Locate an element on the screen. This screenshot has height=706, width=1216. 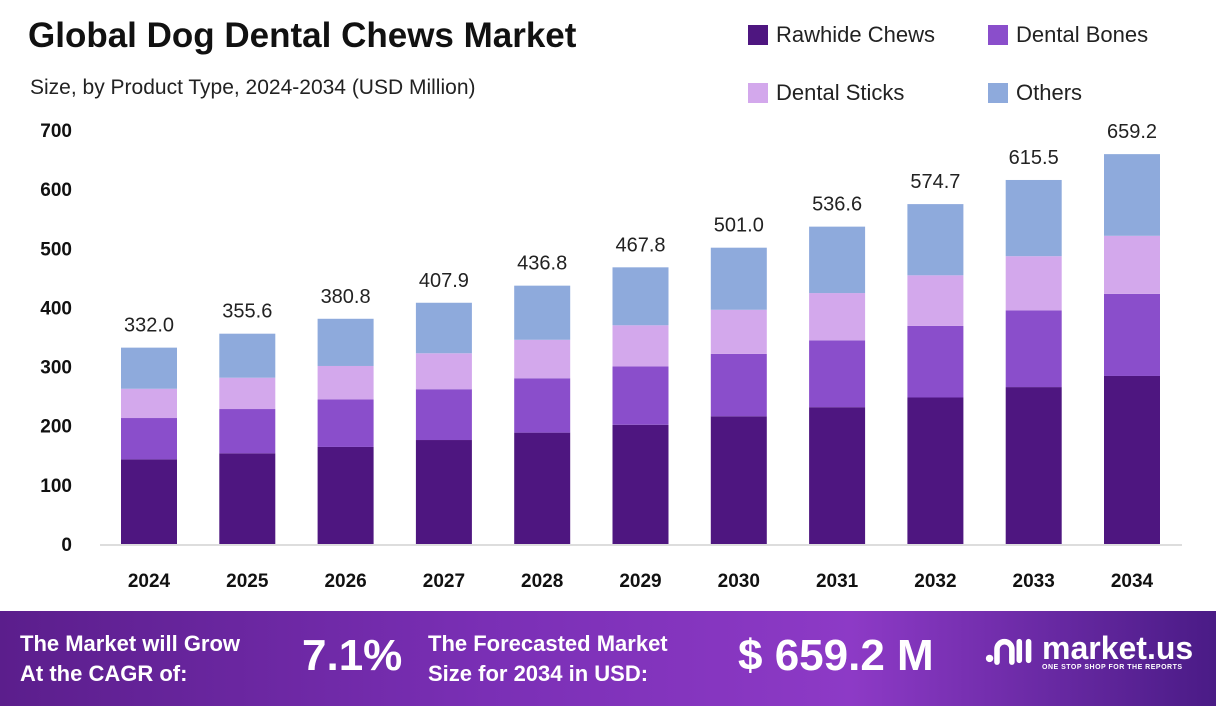
cagr-label-line: The Market will Grow is located at coordinates (130, 643).